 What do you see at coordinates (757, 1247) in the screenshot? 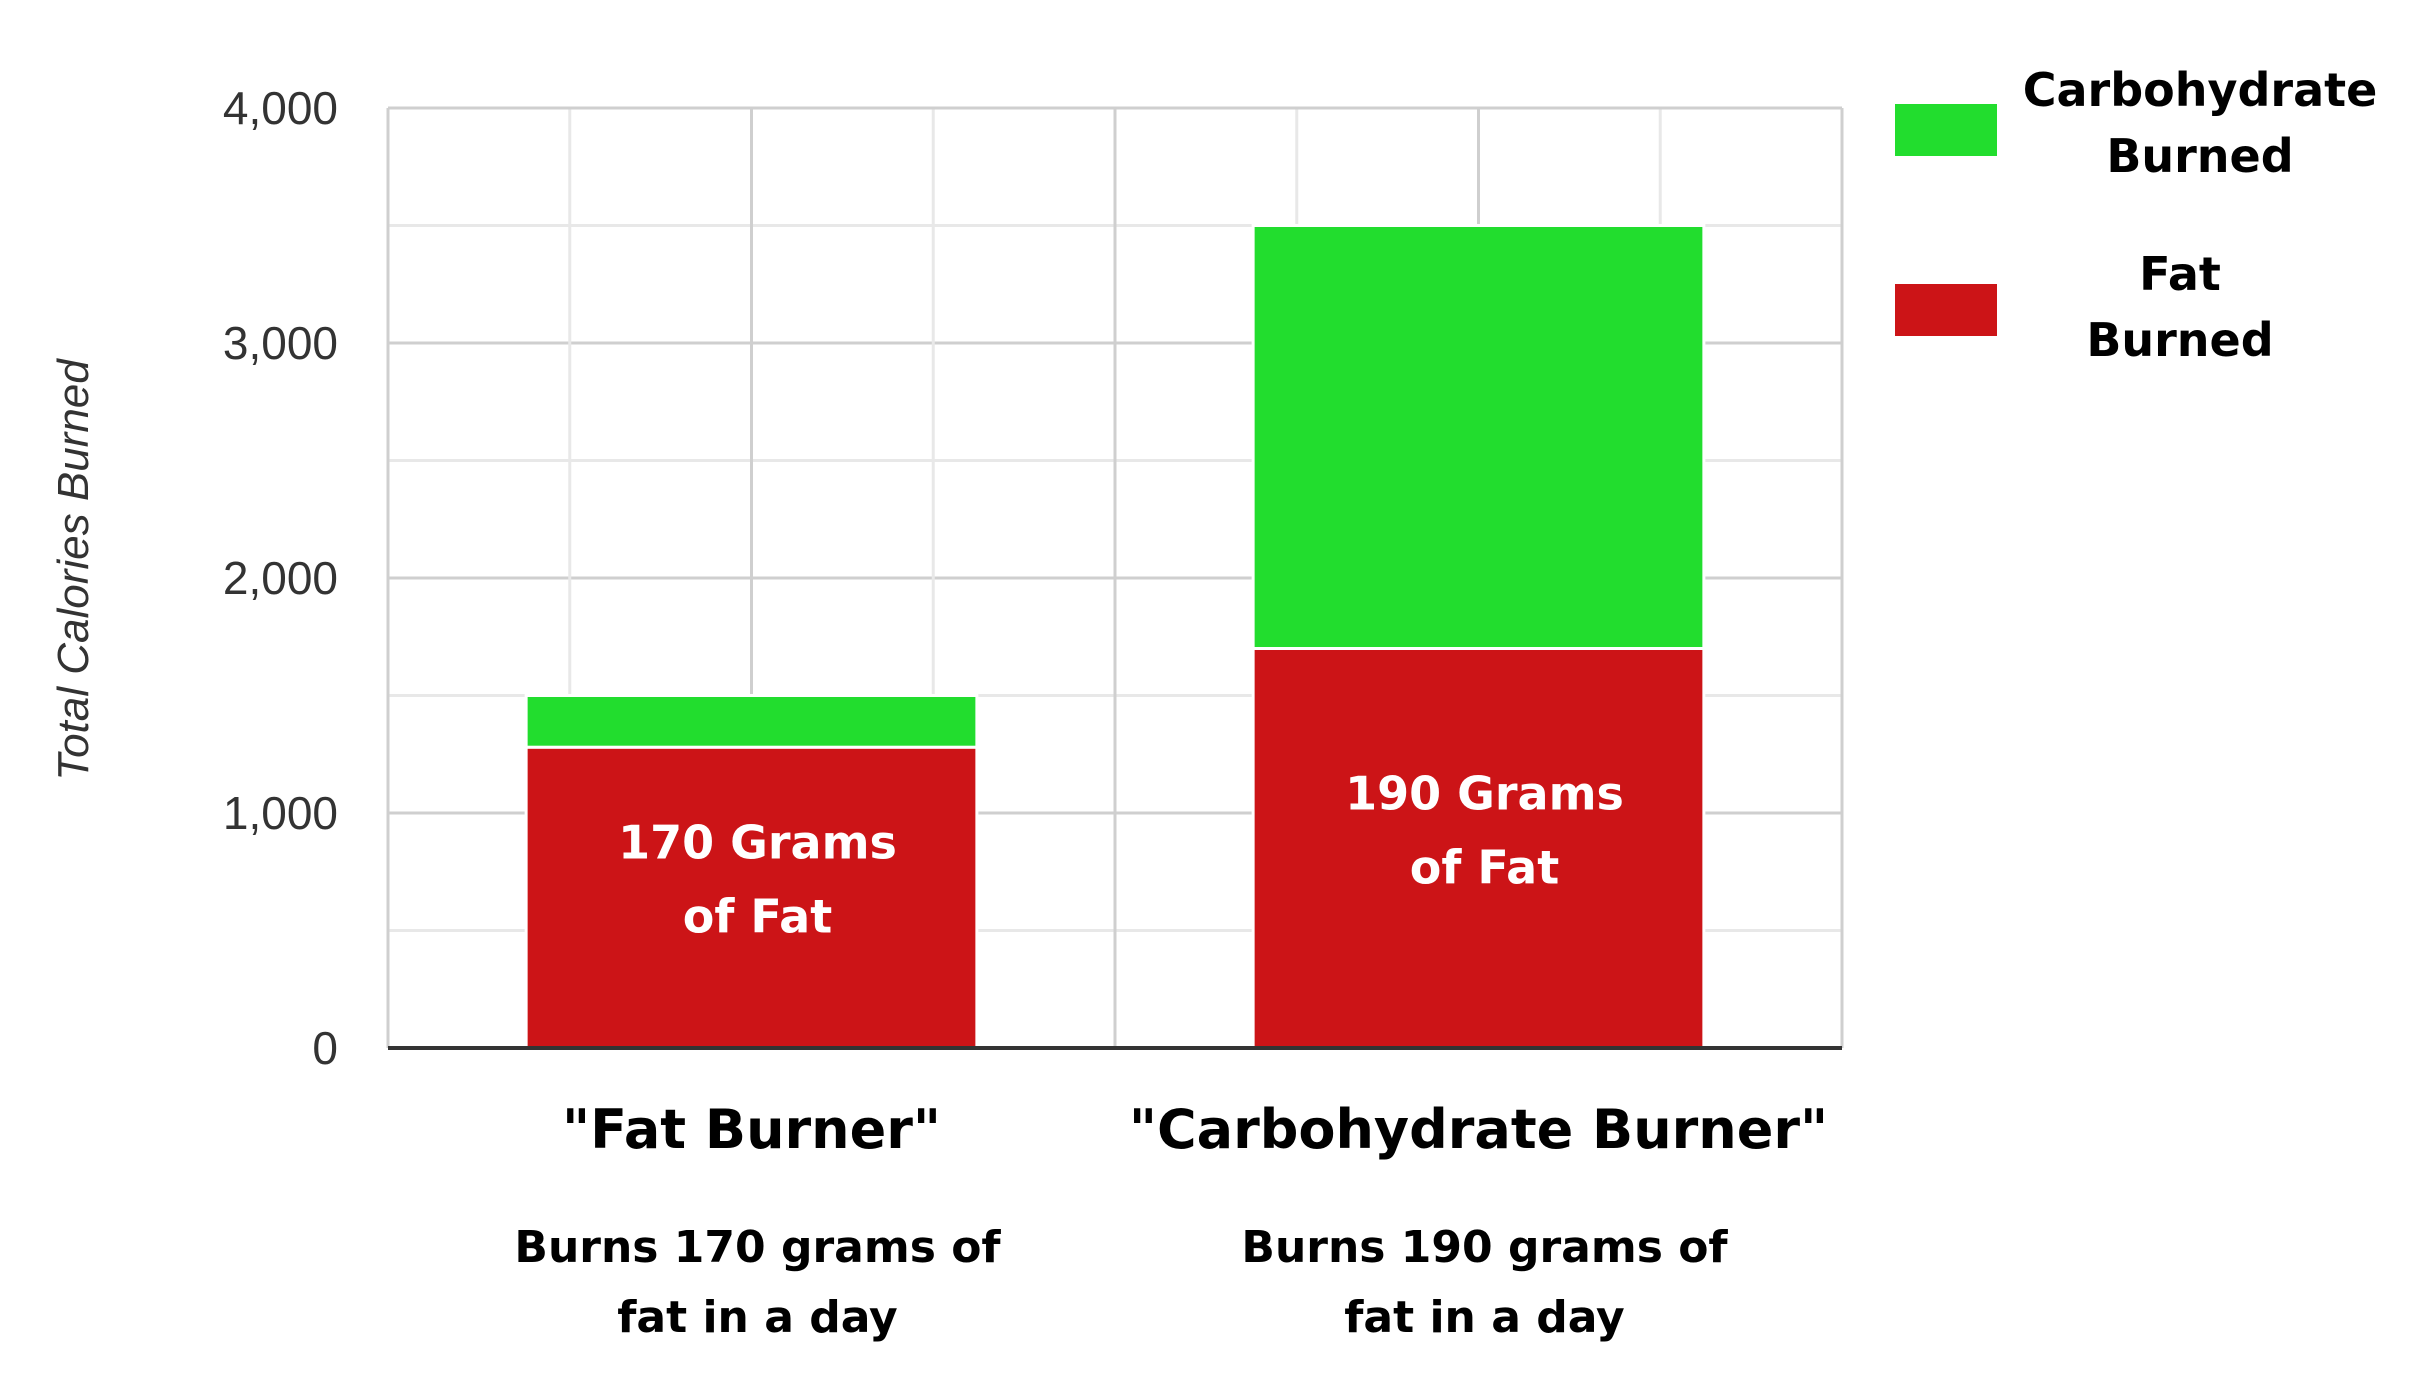
I see `category-note: Burns 170 grams of` at bounding box center [757, 1247].